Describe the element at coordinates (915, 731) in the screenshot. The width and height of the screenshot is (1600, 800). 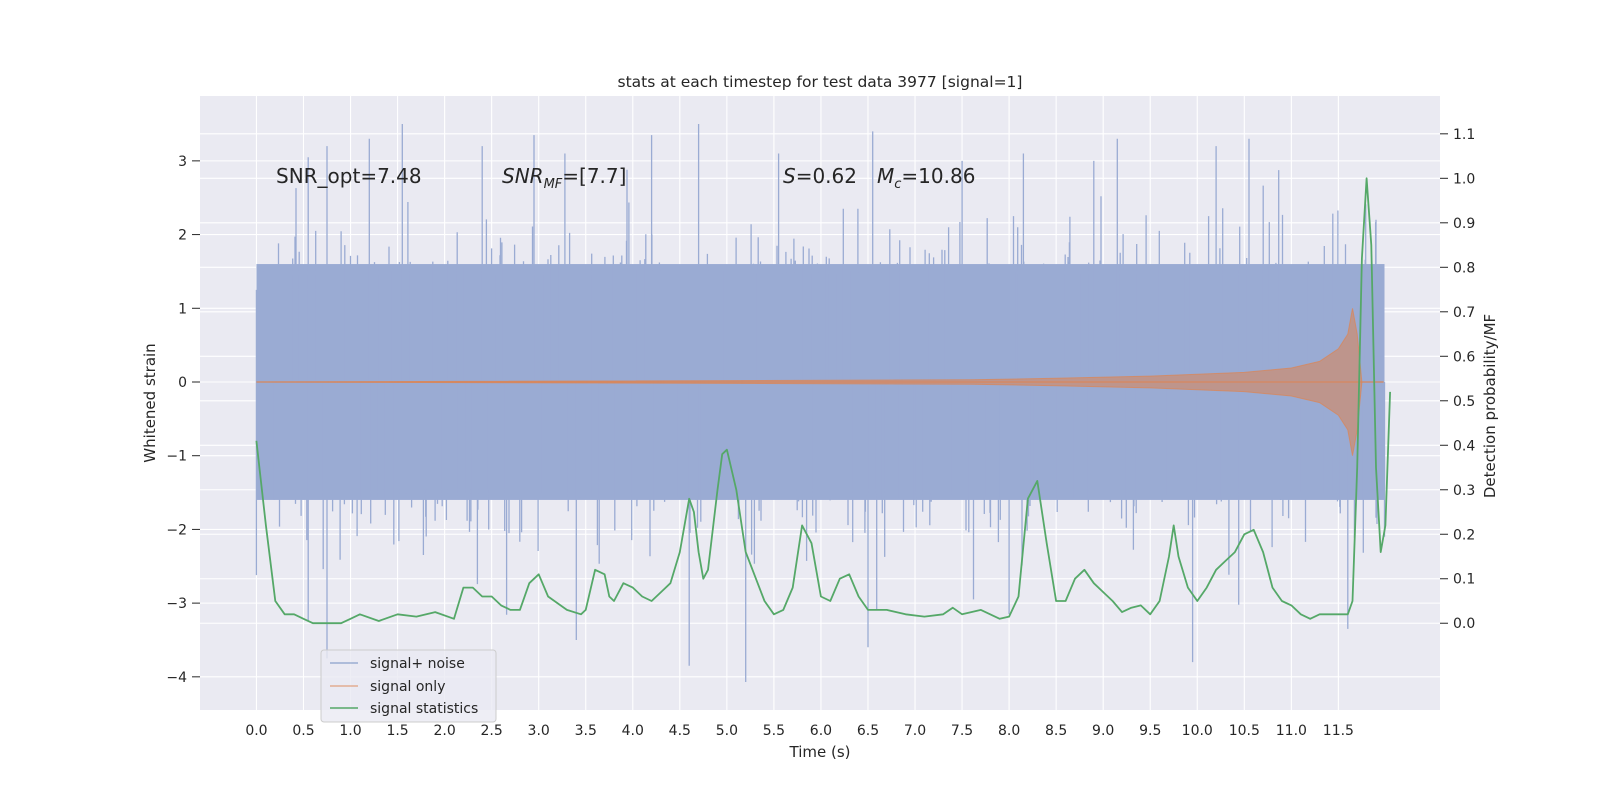
I see `x-tick-label: 7.0` at that location.